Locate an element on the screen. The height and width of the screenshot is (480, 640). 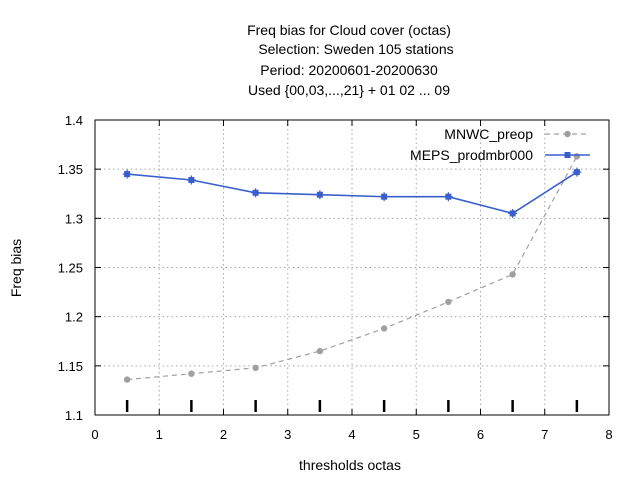
legend-label-meps-prodmbr000: MEPS_prodmbr000 is located at coordinates (471, 155).